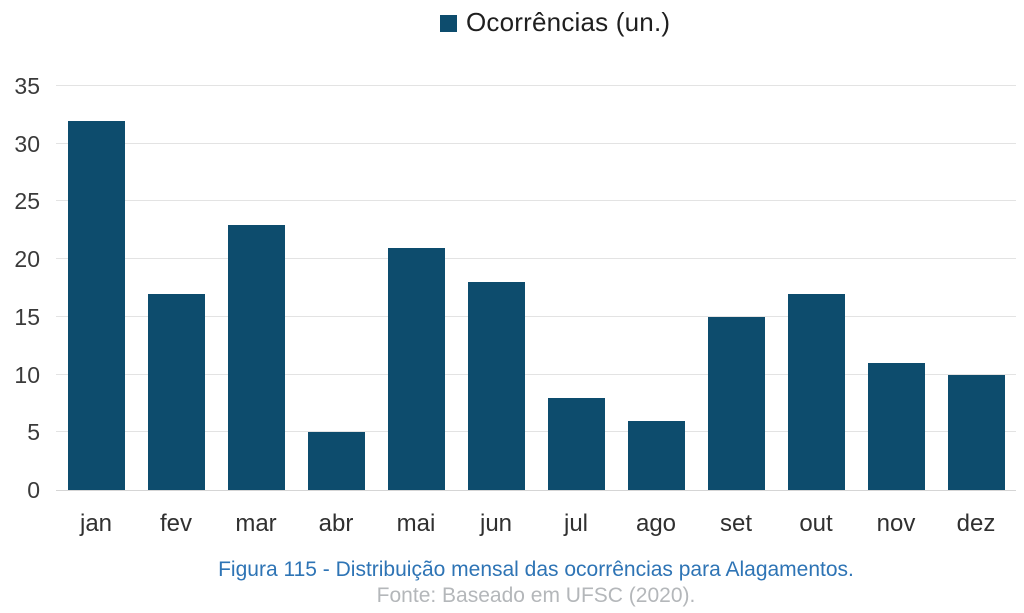 The height and width of the screenshot is (613, 1024). What do you see at coordinates (816, 523) in the screenshot?
I see `x-tick-label-out: out` at bounding box center [816, 523].